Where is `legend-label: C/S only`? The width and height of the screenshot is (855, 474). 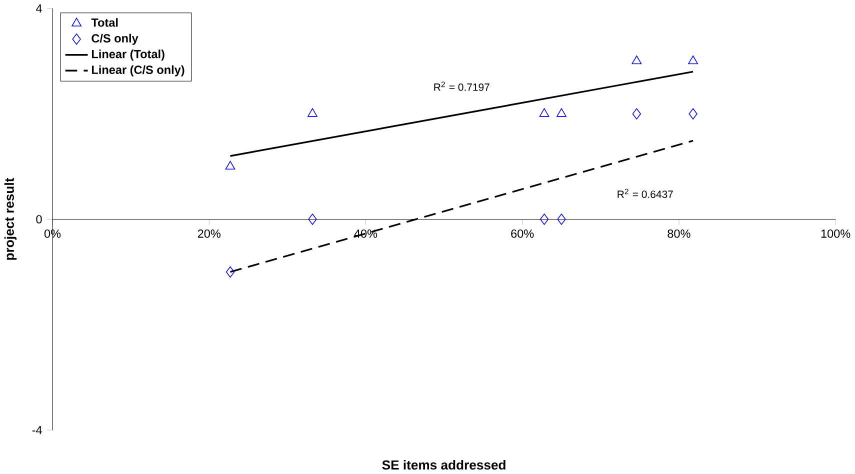
legend-label: C/S only is located at coordinates (115, 39).